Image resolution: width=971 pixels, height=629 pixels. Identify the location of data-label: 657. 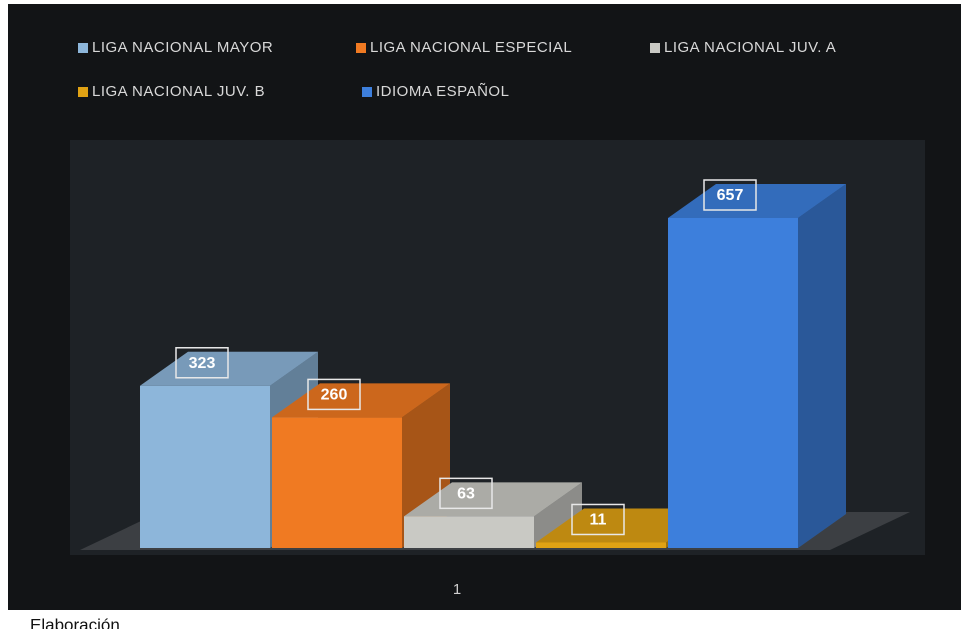
(730, 195).